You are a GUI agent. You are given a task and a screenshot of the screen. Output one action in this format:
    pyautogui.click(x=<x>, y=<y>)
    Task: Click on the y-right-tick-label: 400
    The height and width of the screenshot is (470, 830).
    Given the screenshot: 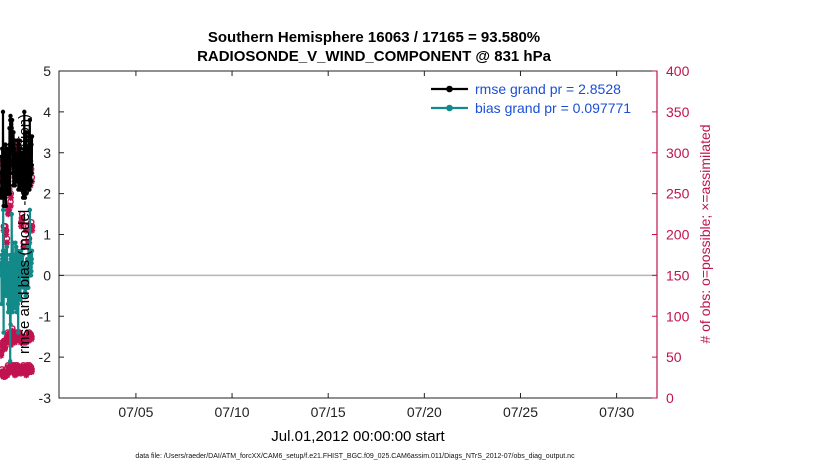 What is the action you would take?
    pyautogui.click(x=678, y=71)
    